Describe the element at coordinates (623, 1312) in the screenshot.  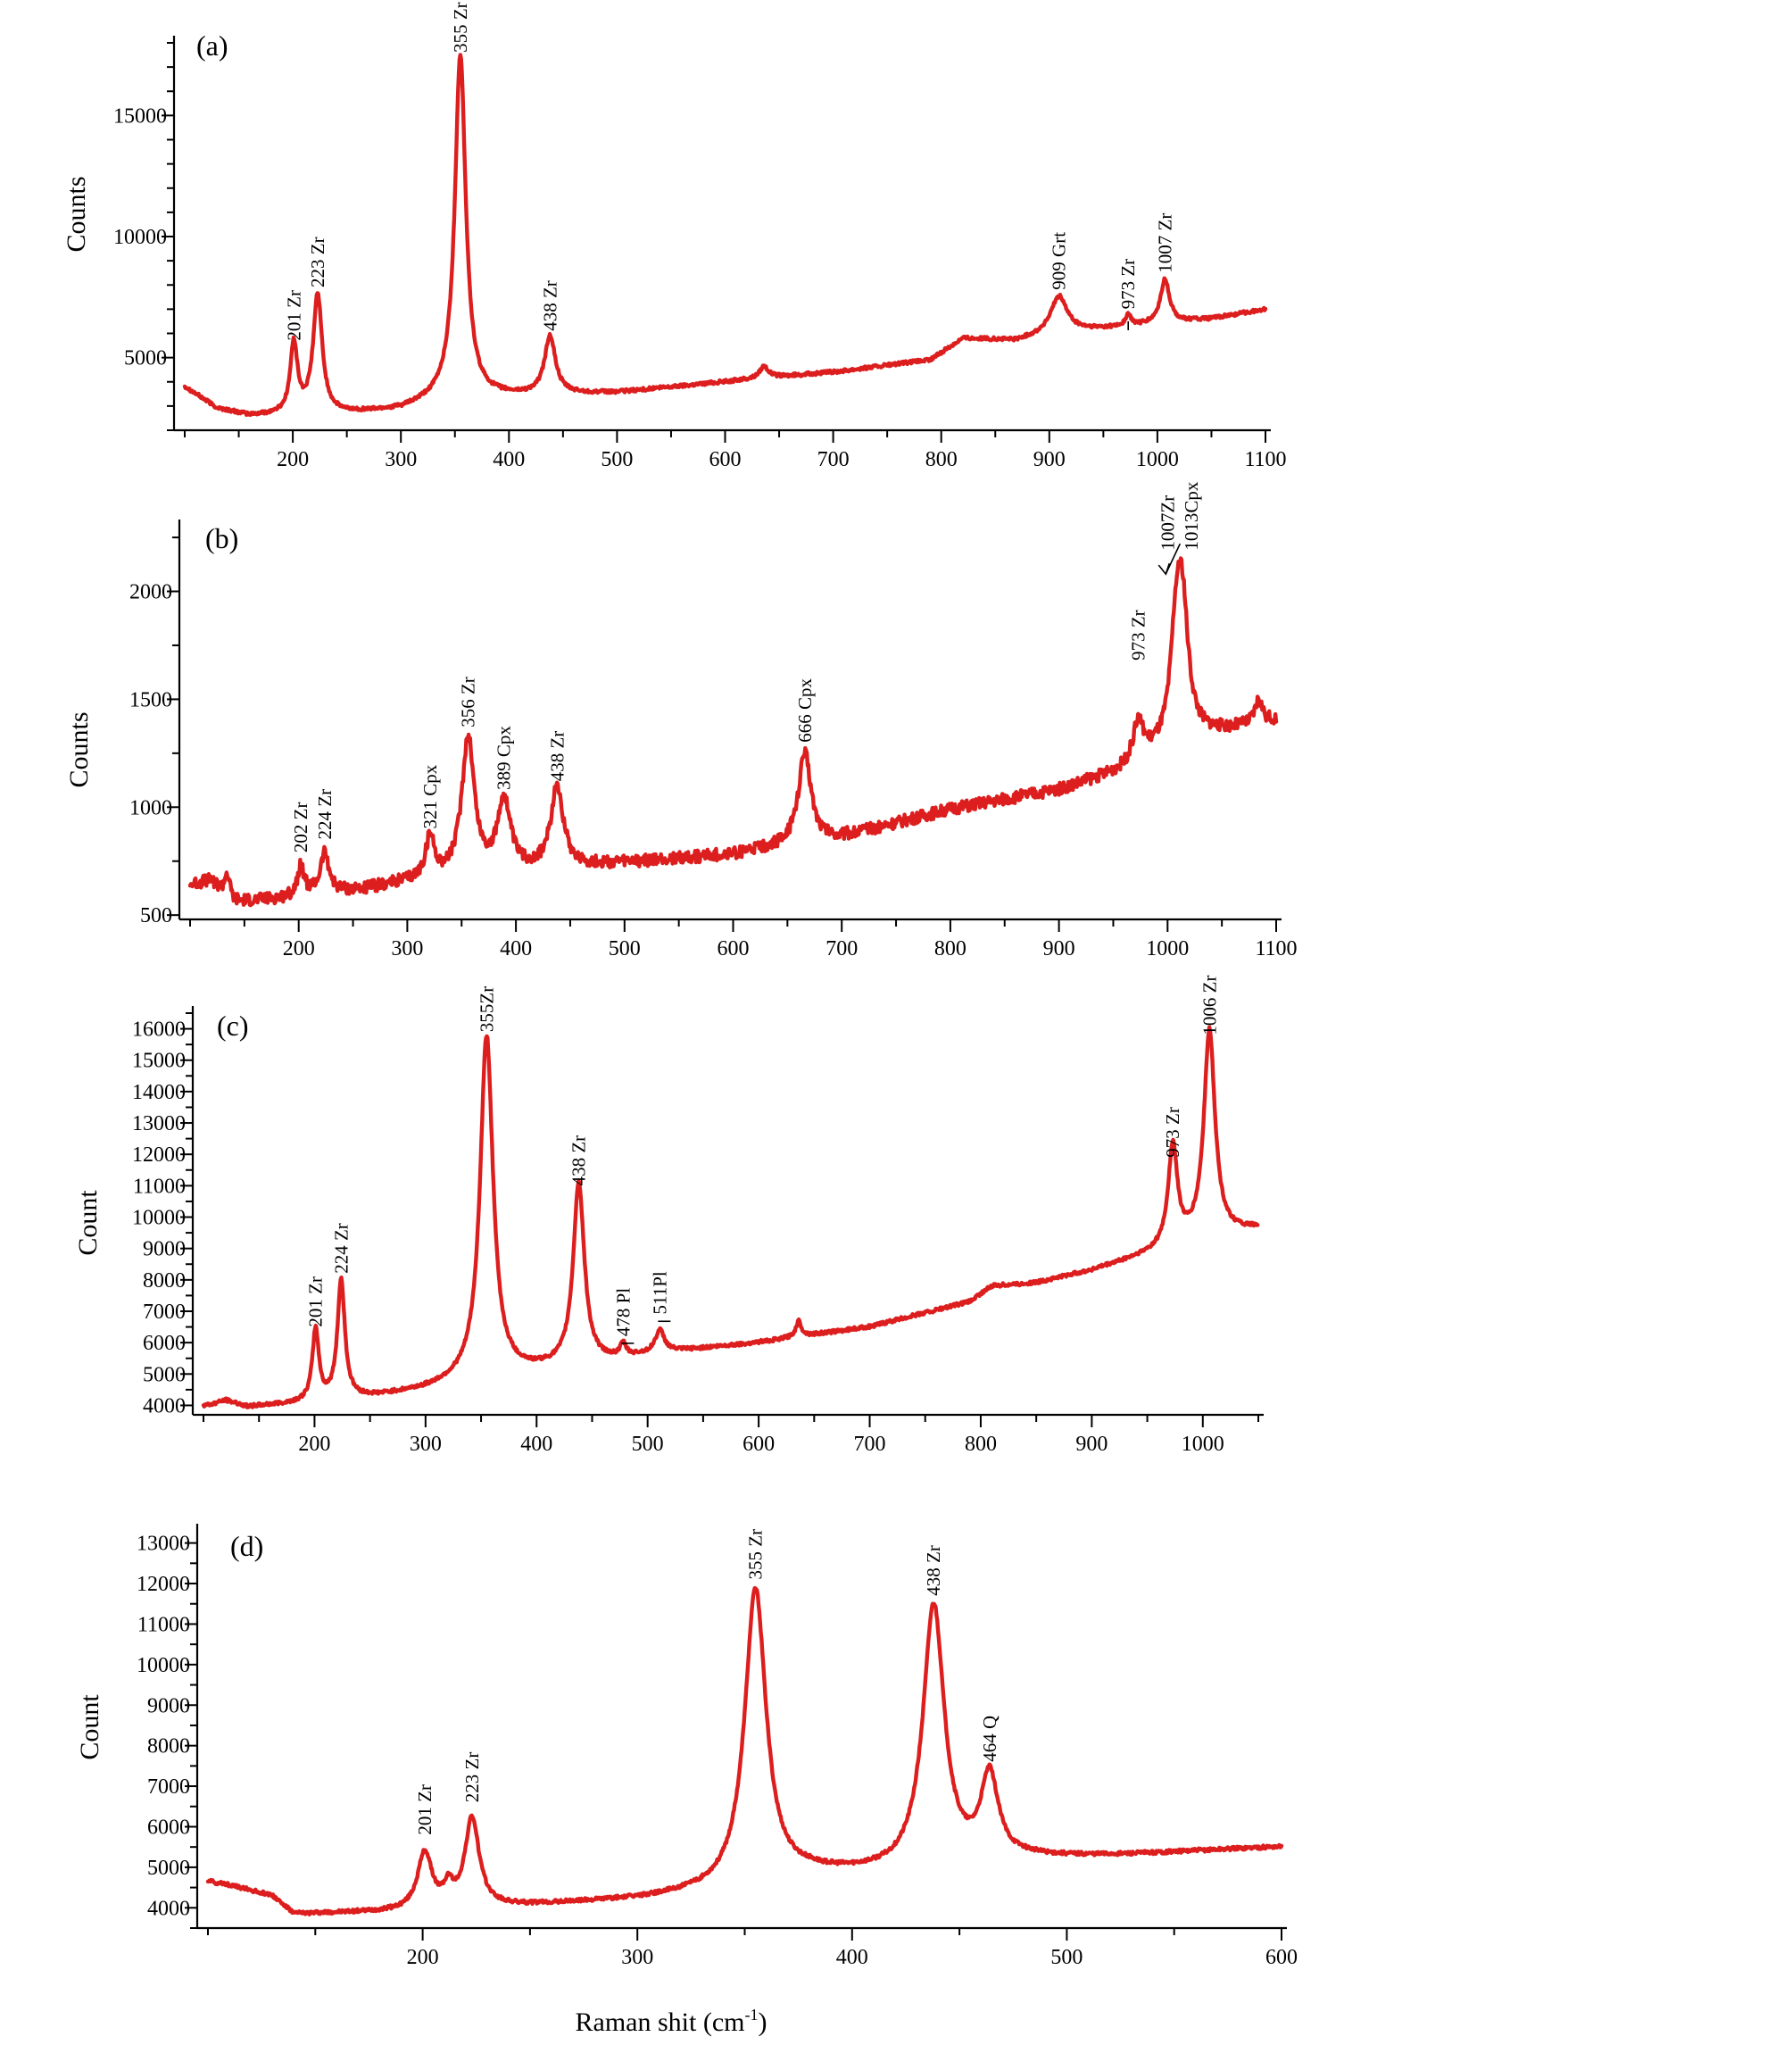
I see `peak-label: 478 Pl` at that location.